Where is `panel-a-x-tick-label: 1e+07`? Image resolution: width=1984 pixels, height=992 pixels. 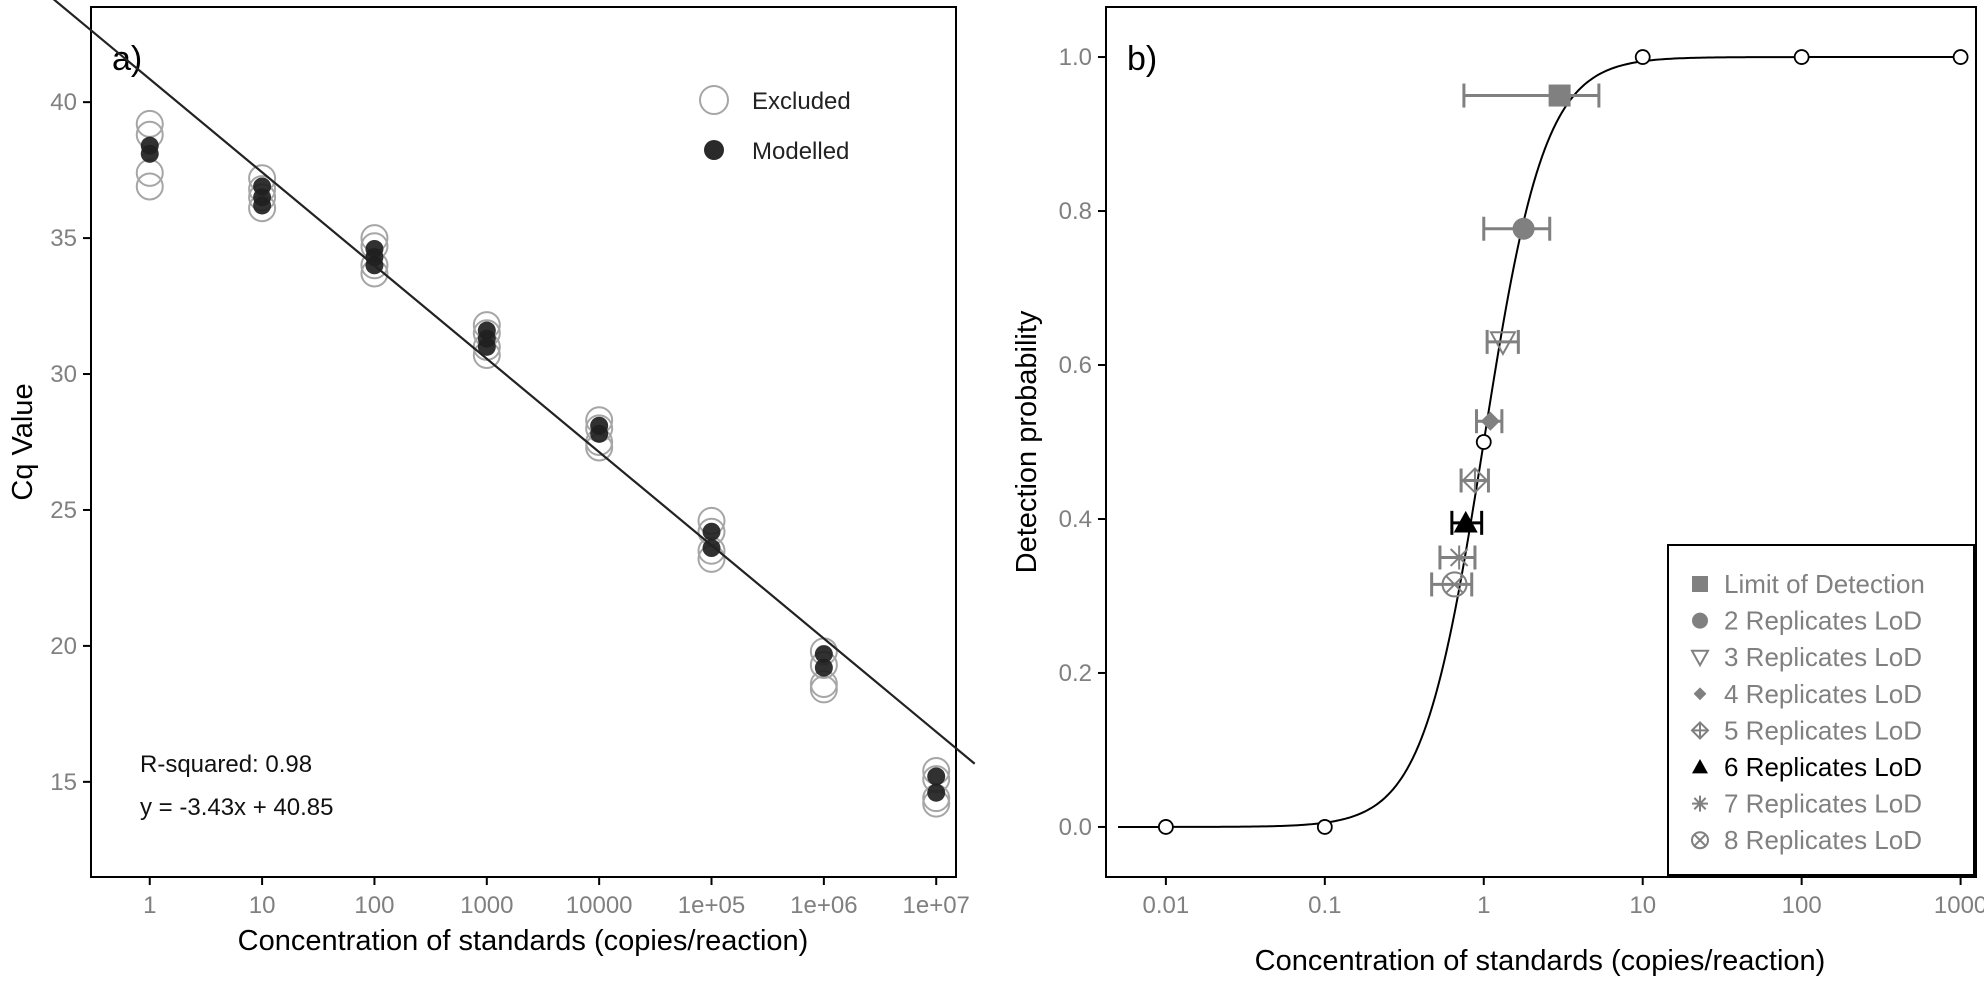
panel-a-x-tick-label: 1e+07 is located at coordinates (936, 905).